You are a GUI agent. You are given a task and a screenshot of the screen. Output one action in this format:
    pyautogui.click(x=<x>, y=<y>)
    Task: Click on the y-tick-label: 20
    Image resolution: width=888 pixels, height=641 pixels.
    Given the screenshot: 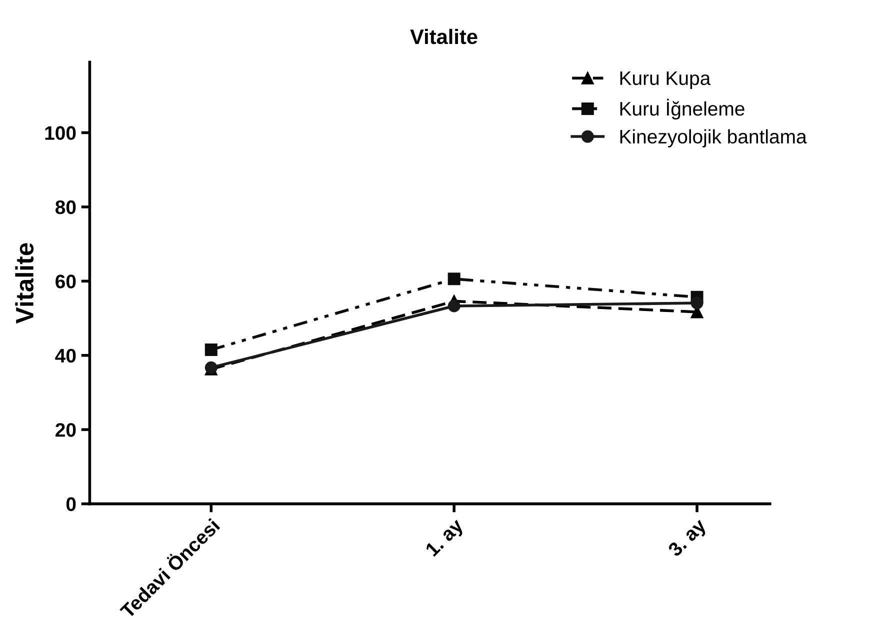 What is the action you would take?
    pyautogui.click(x=66, y=430)
    